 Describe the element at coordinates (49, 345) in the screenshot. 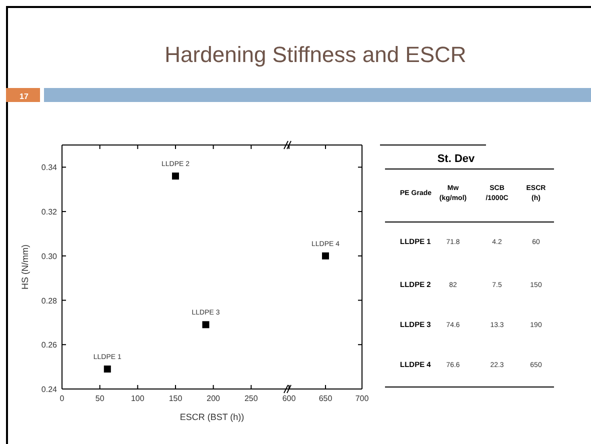

I see `y-tick-label: 0.26` at that location.